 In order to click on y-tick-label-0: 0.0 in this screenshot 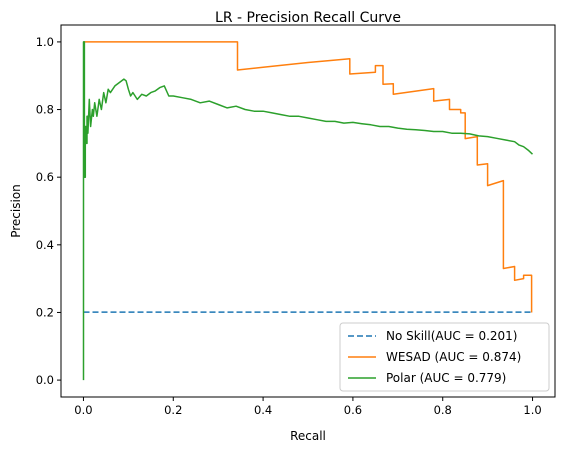, I will do `click(45, 380)`.